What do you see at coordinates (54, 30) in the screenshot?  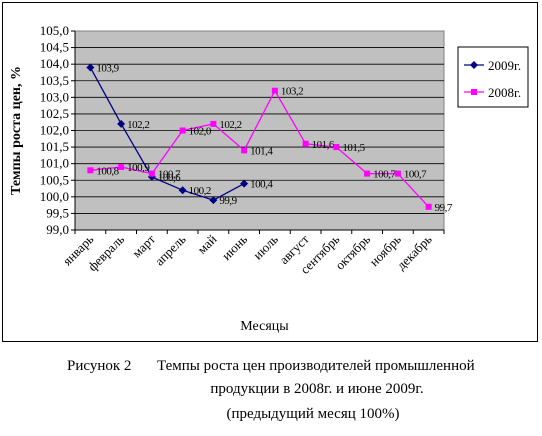 I see `y-tick-label: 105,0` at bounding box center [54, 30].